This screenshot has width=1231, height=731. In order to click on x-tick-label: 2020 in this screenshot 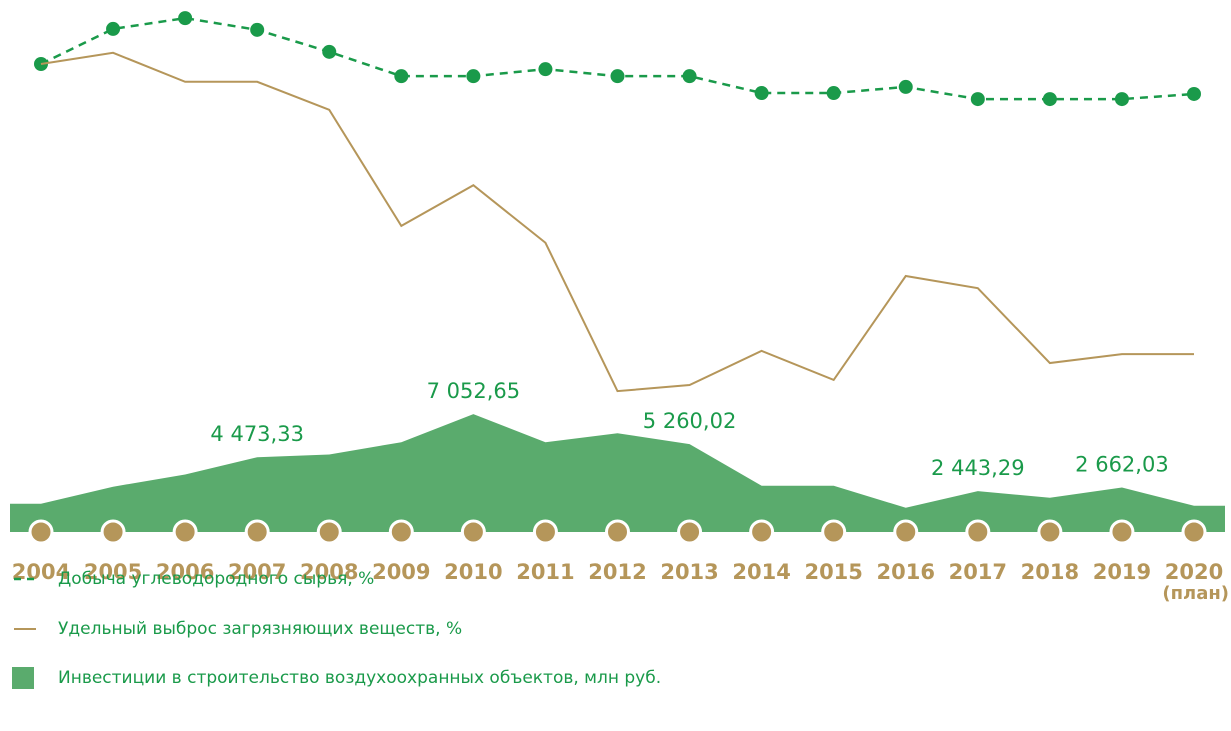, I will do `click(1194, 572)`.